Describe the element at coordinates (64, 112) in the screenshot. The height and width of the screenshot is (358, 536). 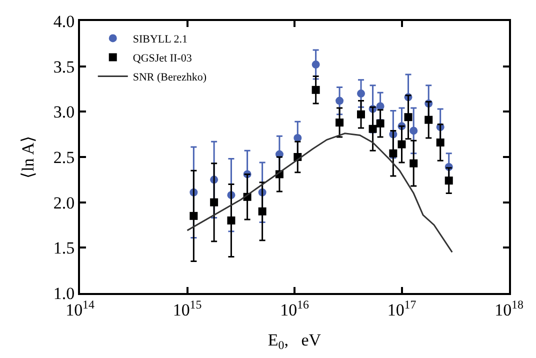
I see `y-tick-label: 3.0` at that location.